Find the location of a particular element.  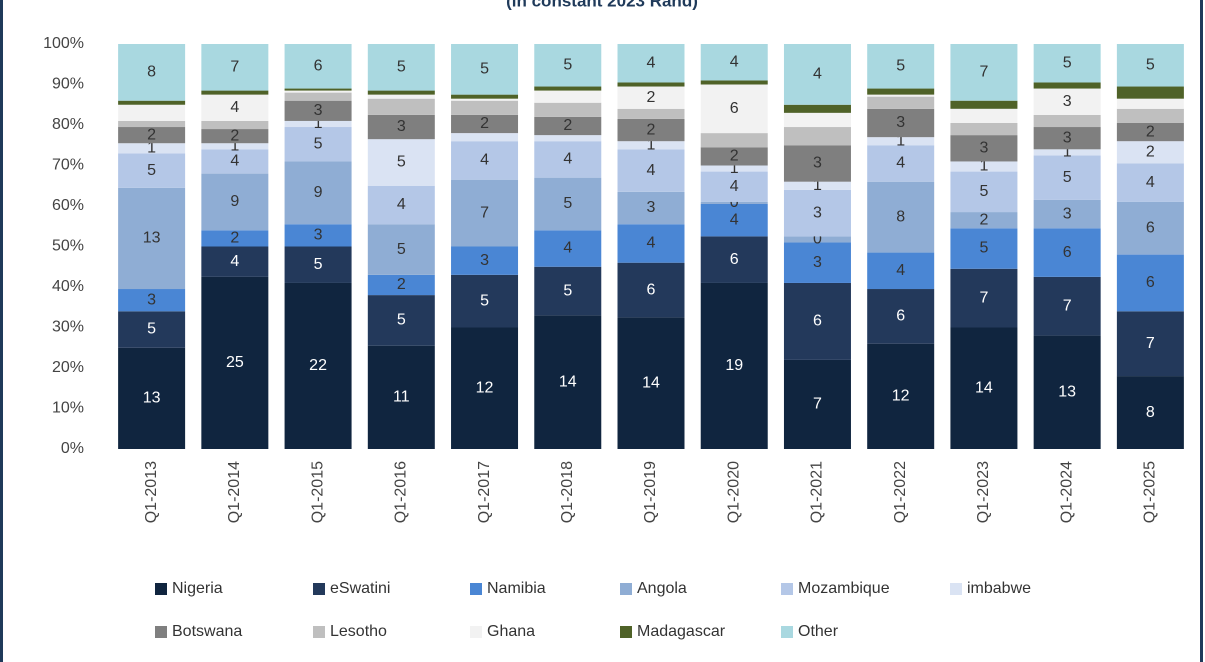

data-label: 14 is located at coordinates (651, 382).